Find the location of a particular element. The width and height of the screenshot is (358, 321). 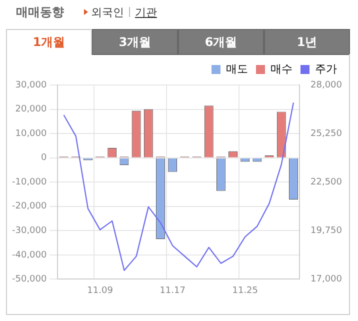

text: 1년 is located at coordinates (307, 42).